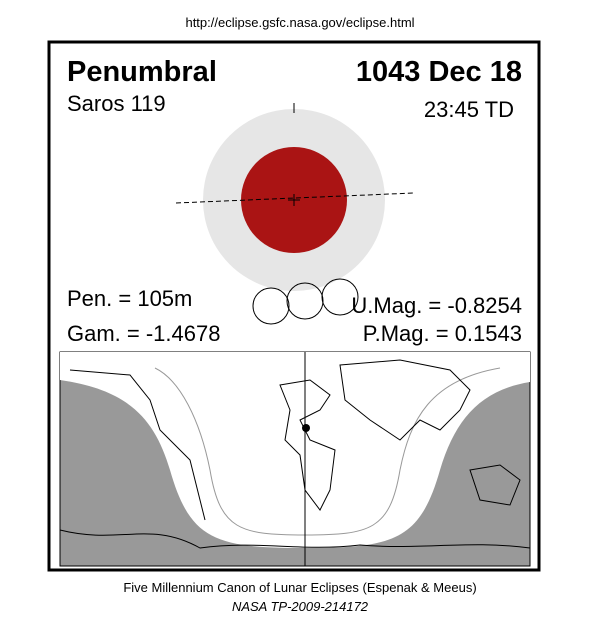  What do you see at coordinates (436, 305) in the screenshot?
I see `umbral-magnitude: U.Mag. = -0.8254` at bounding box center [436, 305].